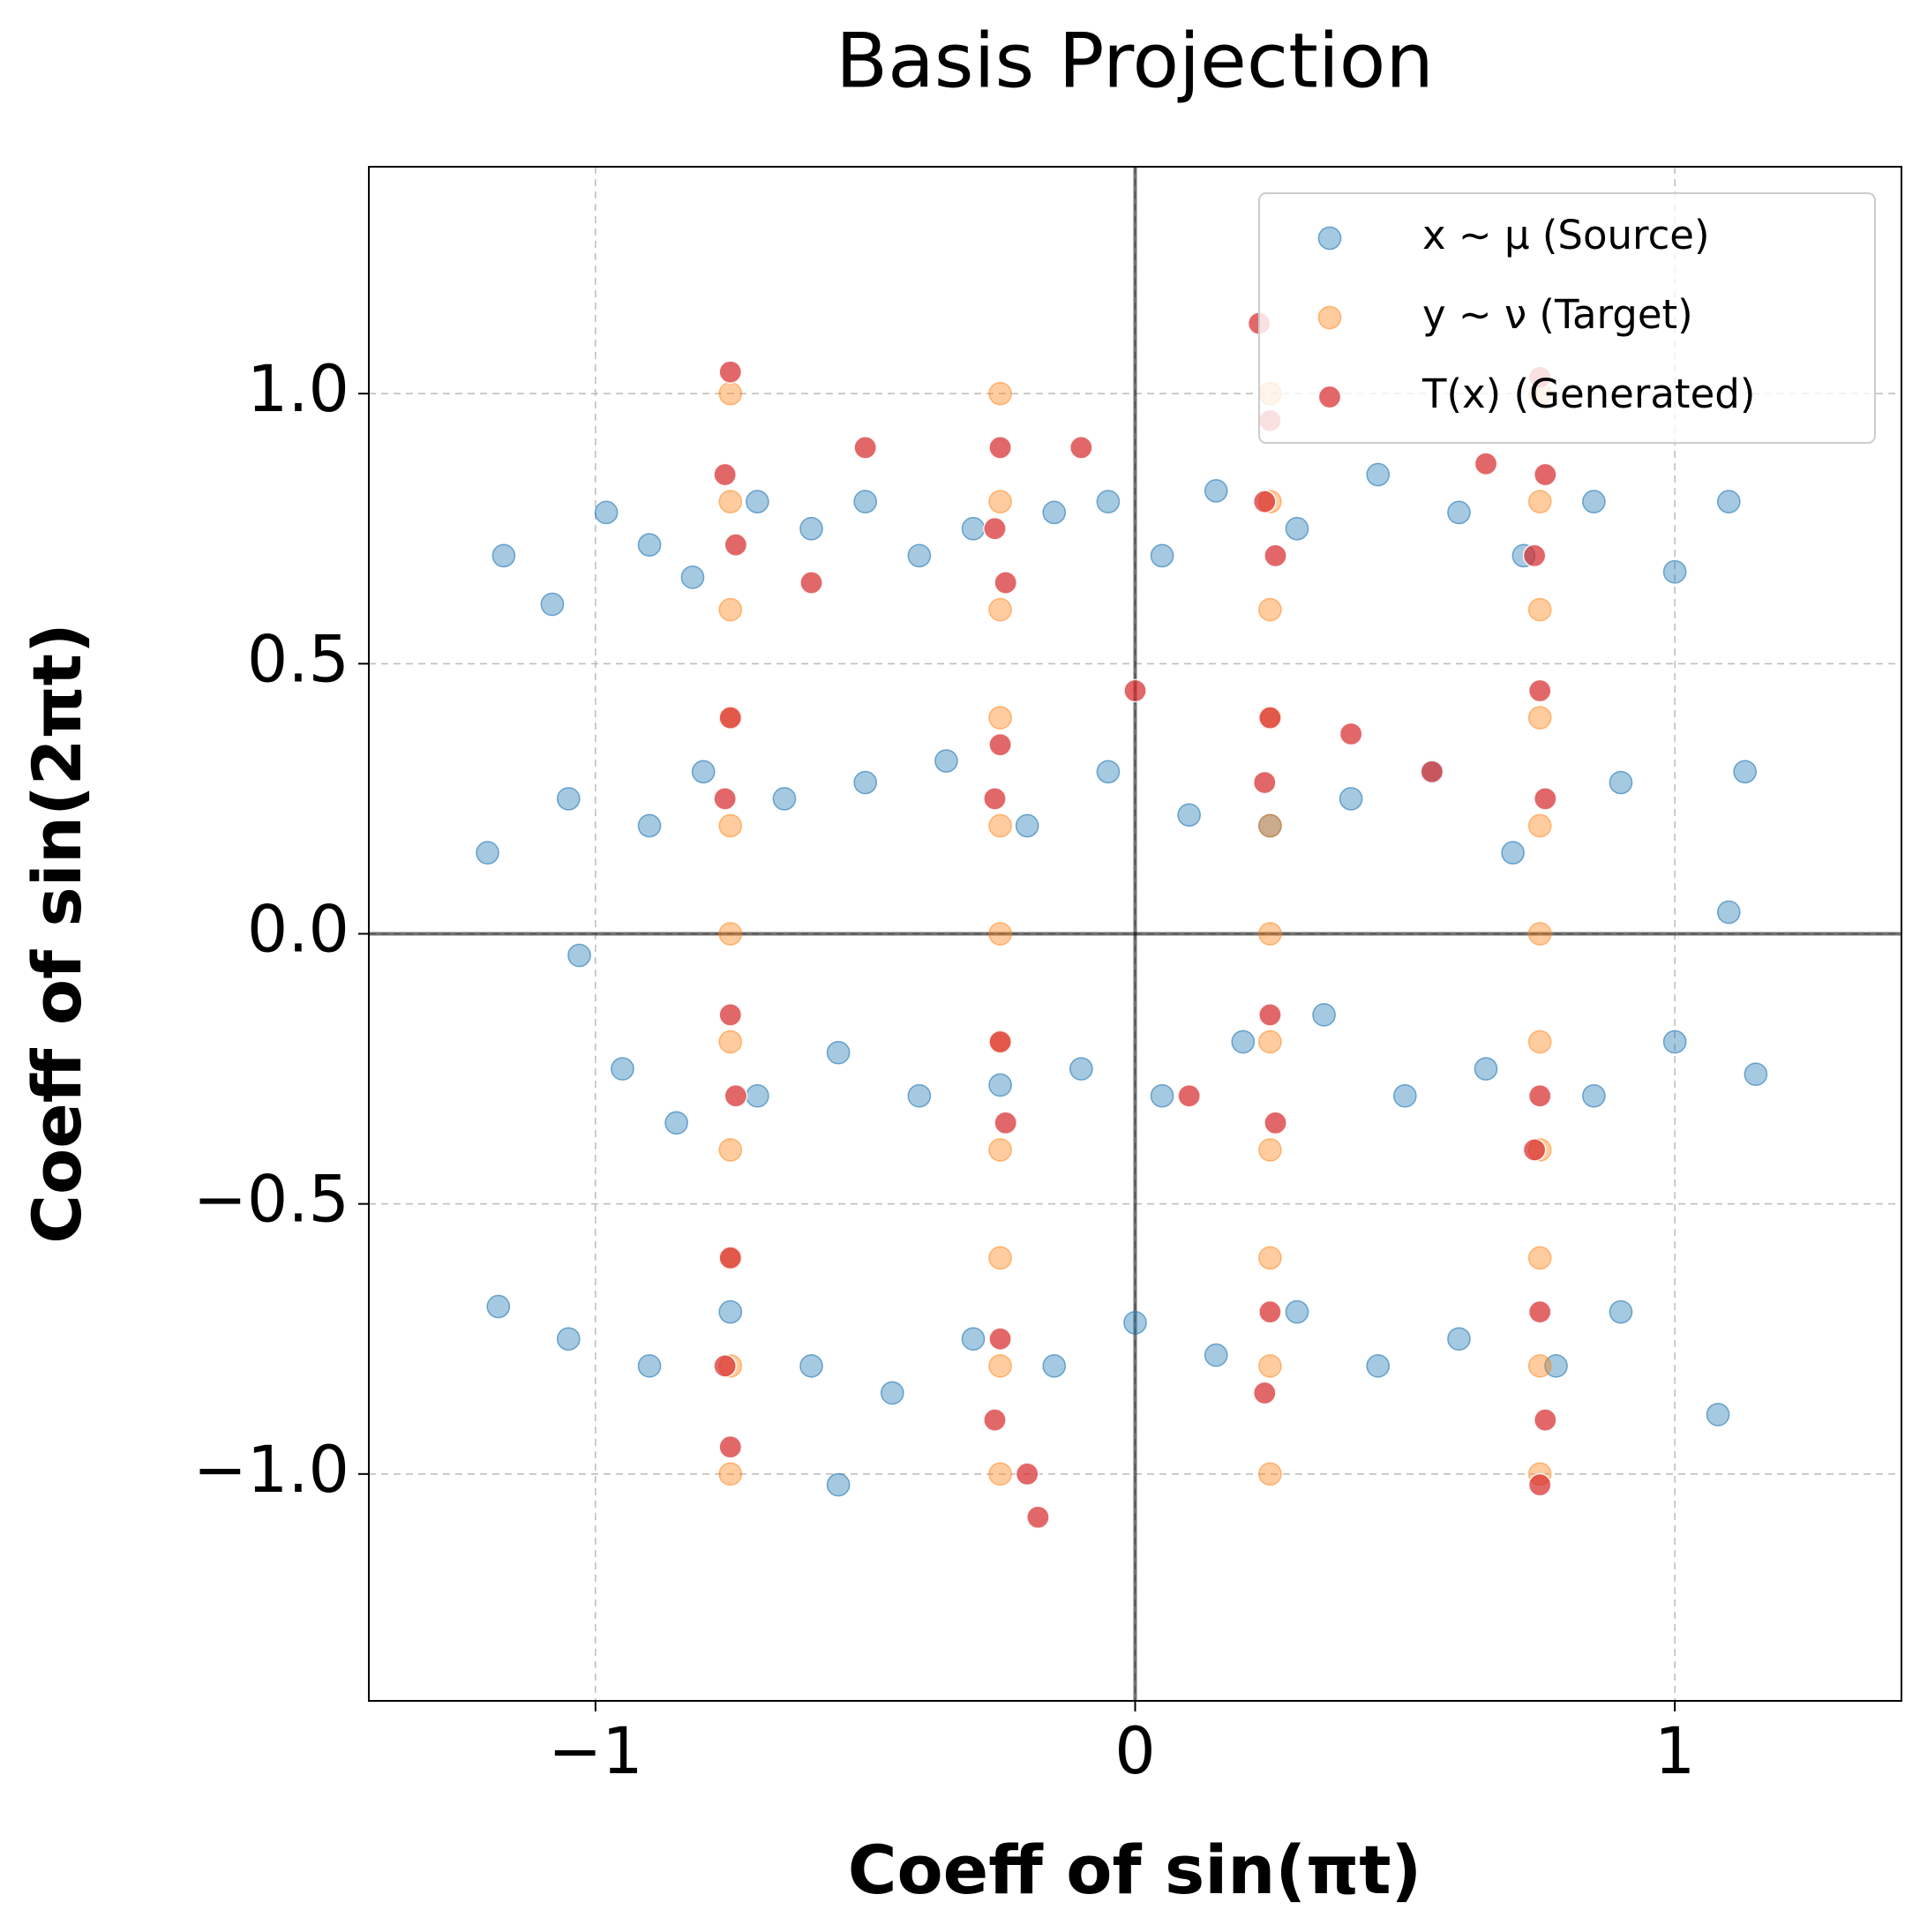 The height and width of the screenshot is (1932, 1920). What do you see at coordinates (1134, 1752) in the screenshot?
I see `x-tick-label: 0` at bounding box center [1134, 1752].